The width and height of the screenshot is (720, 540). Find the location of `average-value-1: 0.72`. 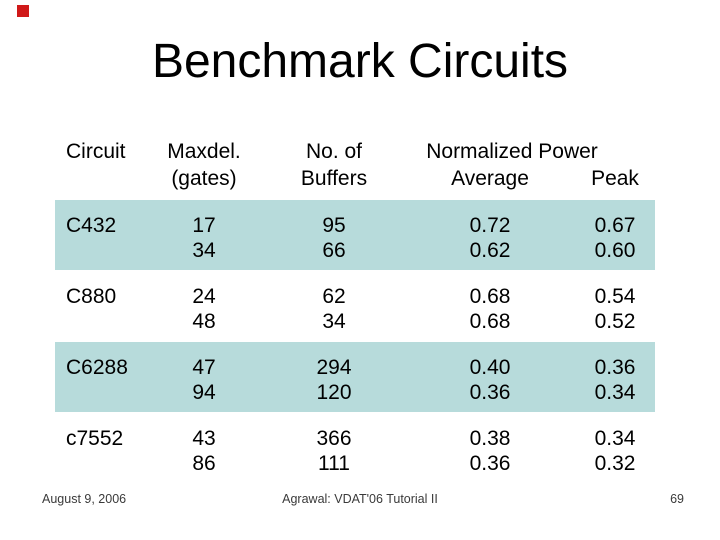

average-value-1: 0.72 is located at coordinates (490, 225).